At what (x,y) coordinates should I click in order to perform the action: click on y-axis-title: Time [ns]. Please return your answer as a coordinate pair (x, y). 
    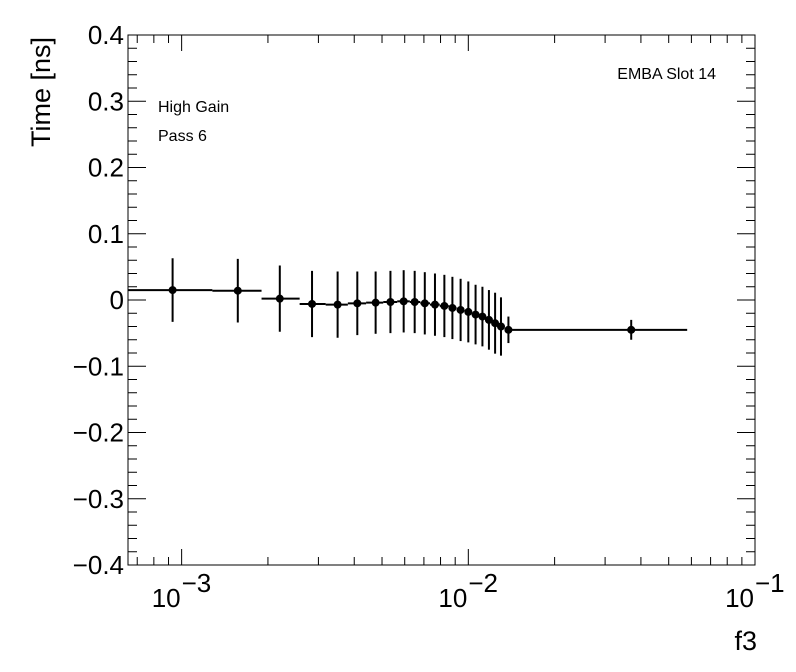
    Looking at the image, I should click on (41, 92).